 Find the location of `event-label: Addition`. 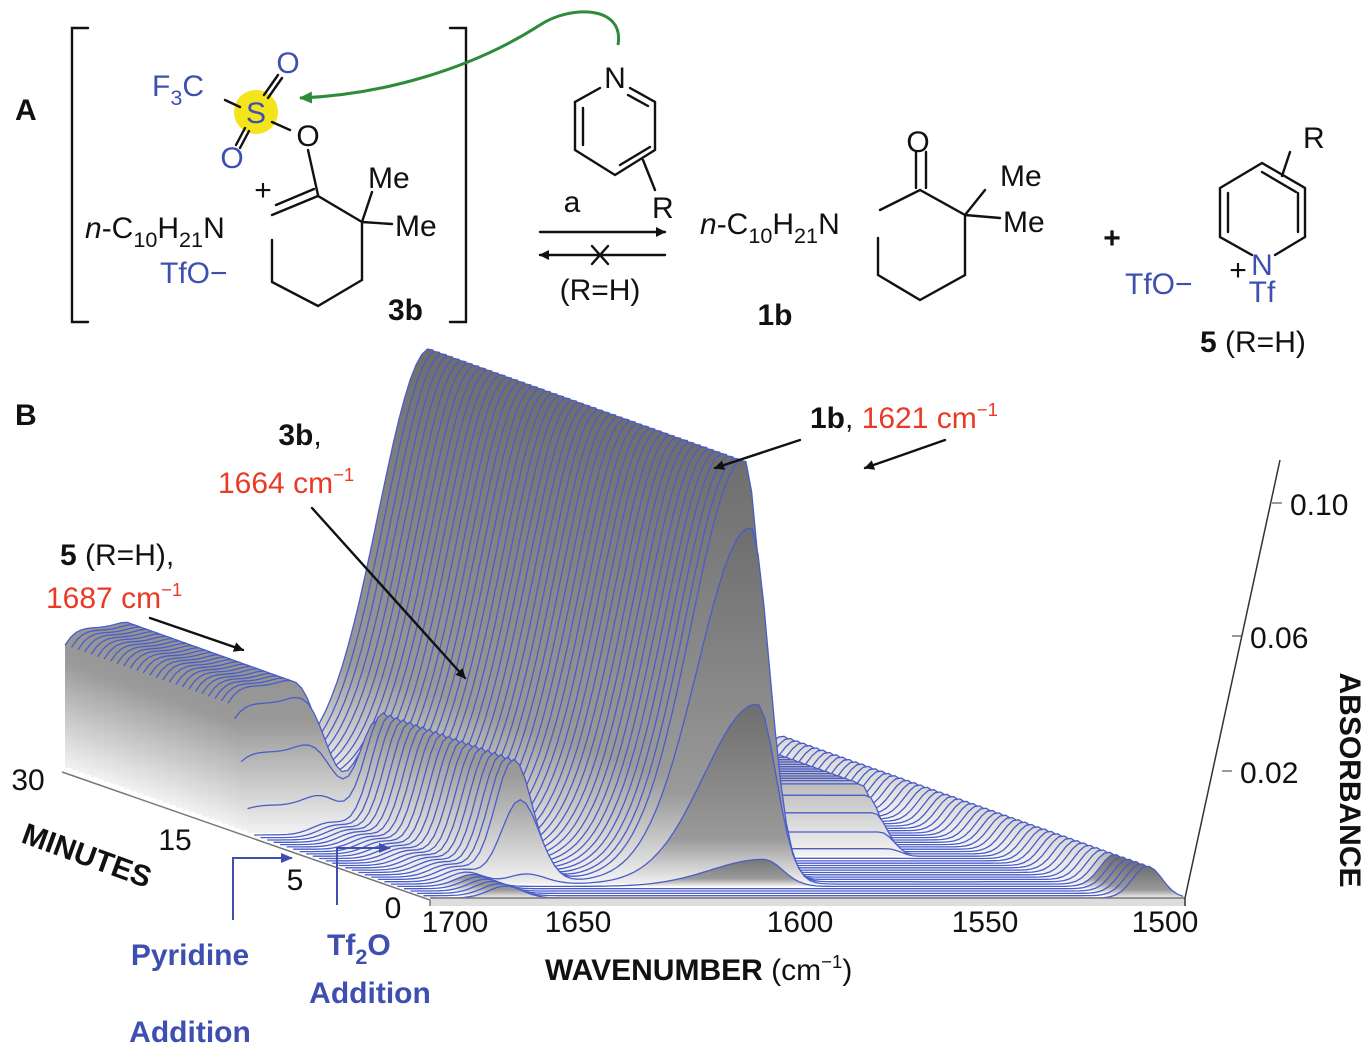

event-label: Addition is located at coordinates (190, 1032).